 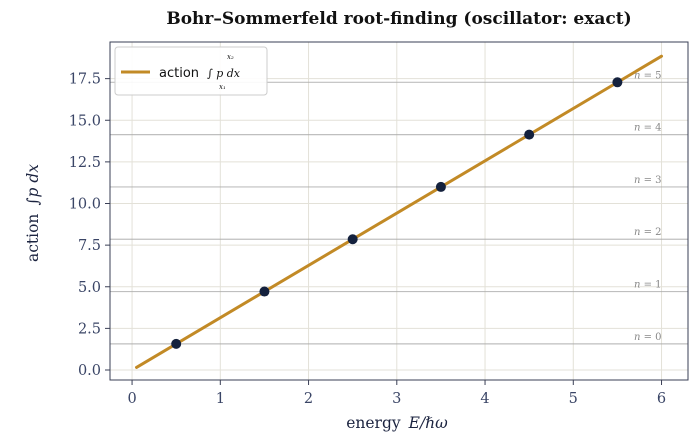 I want to click on y-tick-label: 15.0, so click(x=85, y=121).